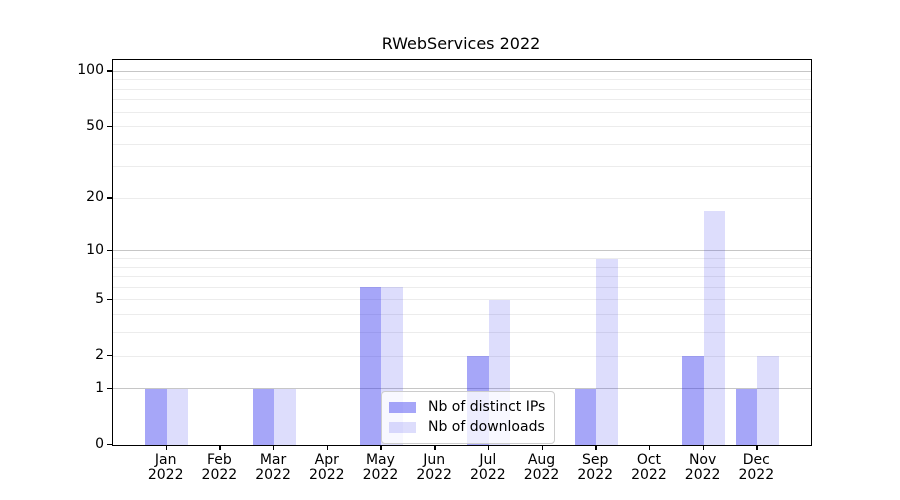  I want to click on bar-mar-downloads, so click(285, 416).